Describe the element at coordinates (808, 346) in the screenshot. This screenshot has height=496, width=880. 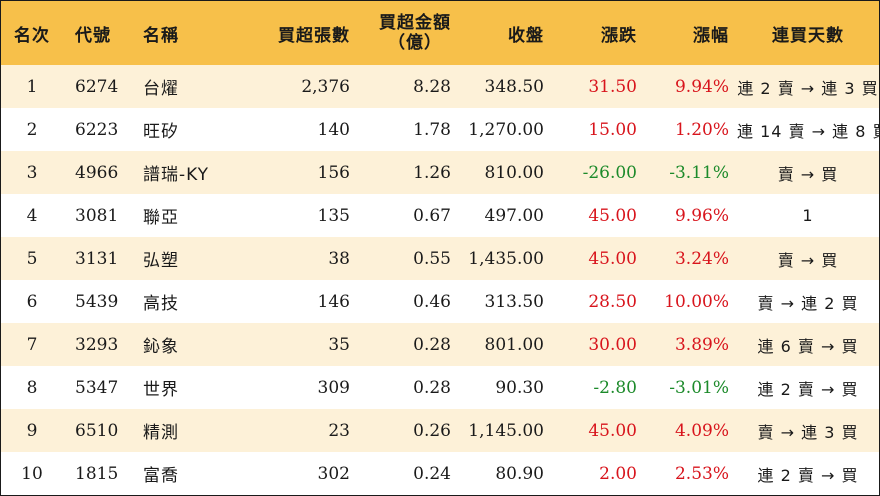
I see `cell-streak: 連 6 賣 → 買` at that location.